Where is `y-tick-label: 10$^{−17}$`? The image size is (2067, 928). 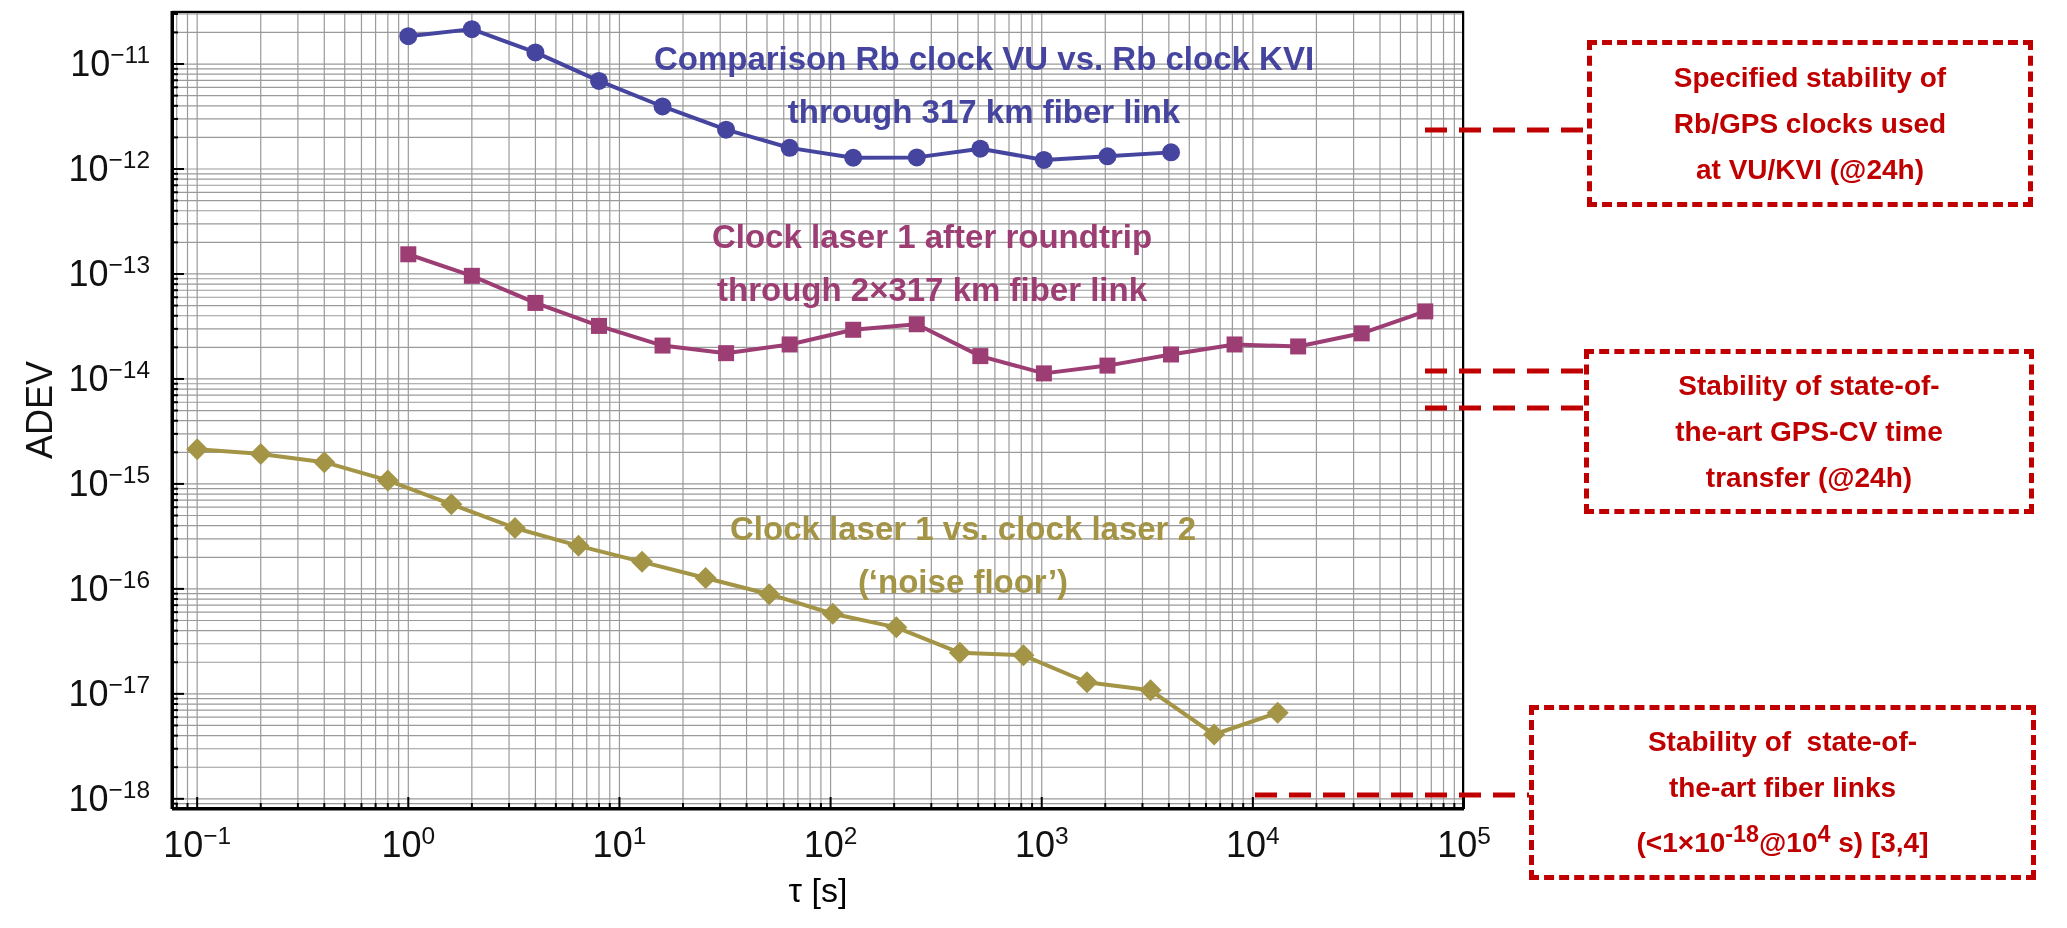
y-tick-label: 10$^{−17}$ is located at coordinates (109, 692).